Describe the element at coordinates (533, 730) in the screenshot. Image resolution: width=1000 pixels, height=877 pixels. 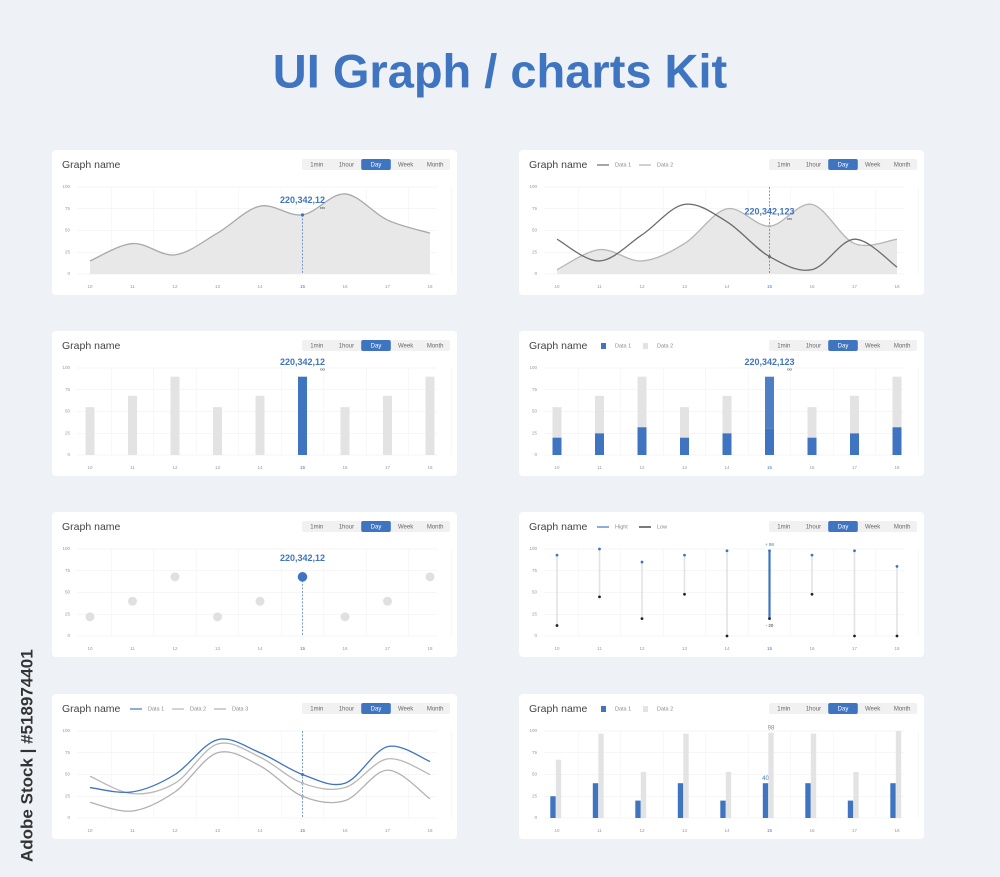
I see `y-tick-label: 100` at that location.